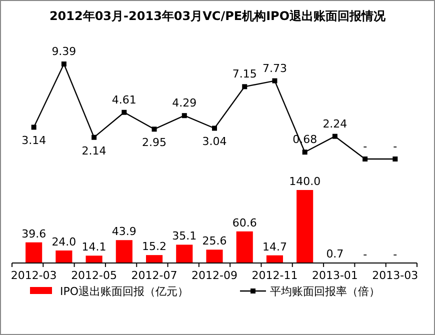  What do you see at coordinates (154, 247) in the screenshot?
I see `data-label: 15.2` at bounding box center [154, 247].